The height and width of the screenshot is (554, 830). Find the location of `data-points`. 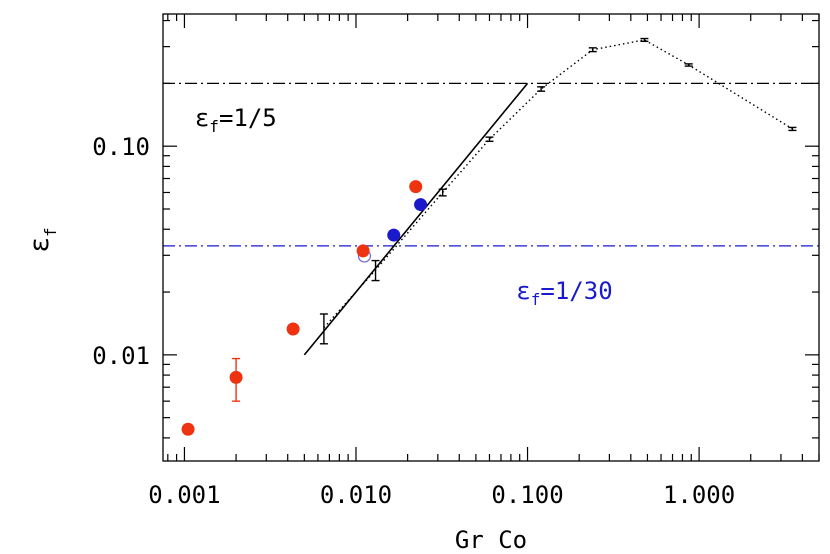

data-points is located at coordinates (304, 308).